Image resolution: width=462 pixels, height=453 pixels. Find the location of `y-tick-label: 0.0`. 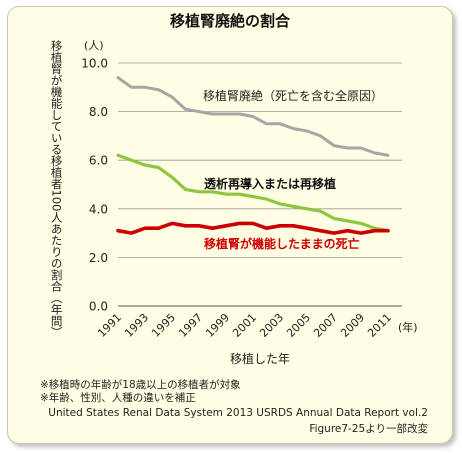

y-tick-label: 0.0 is located at coordinates (98, 307).